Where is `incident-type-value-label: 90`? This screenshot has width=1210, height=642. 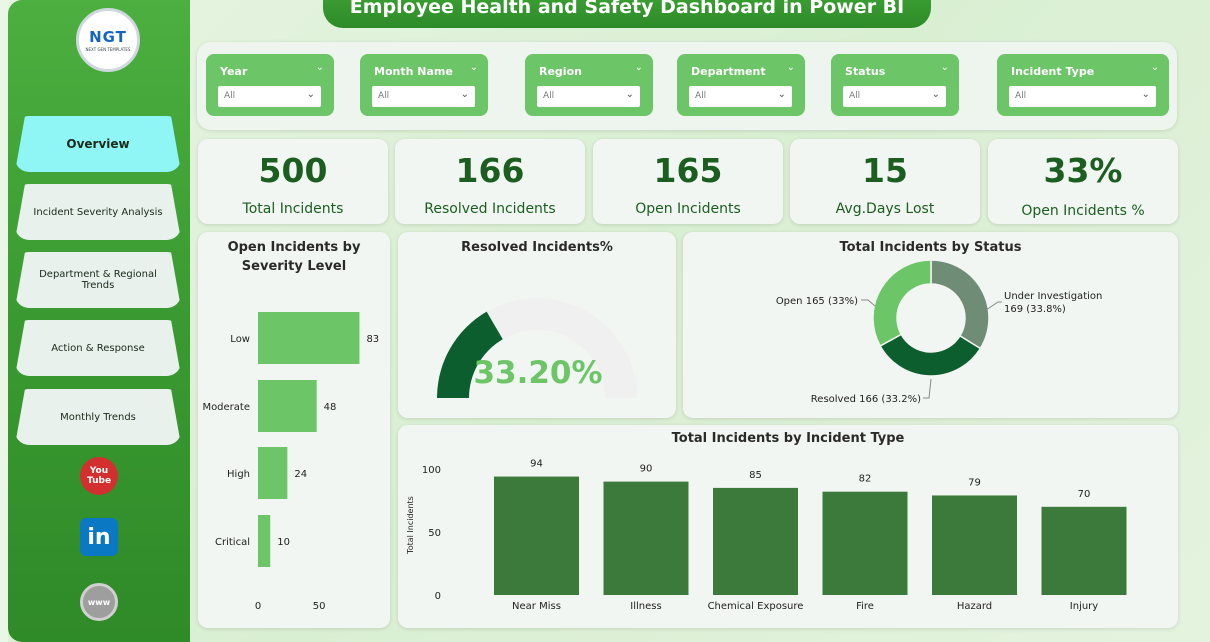
incident-type-value-label: 90 is located at coordinates (646, 469).